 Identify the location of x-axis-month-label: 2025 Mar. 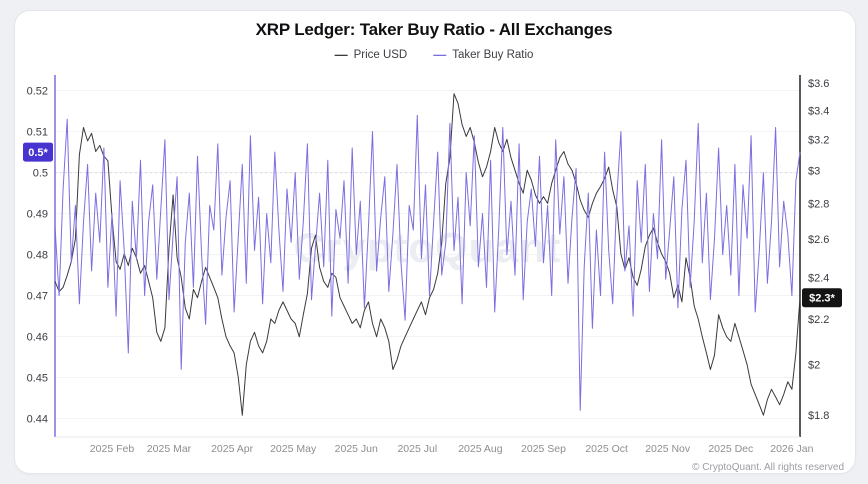
(169, 449).